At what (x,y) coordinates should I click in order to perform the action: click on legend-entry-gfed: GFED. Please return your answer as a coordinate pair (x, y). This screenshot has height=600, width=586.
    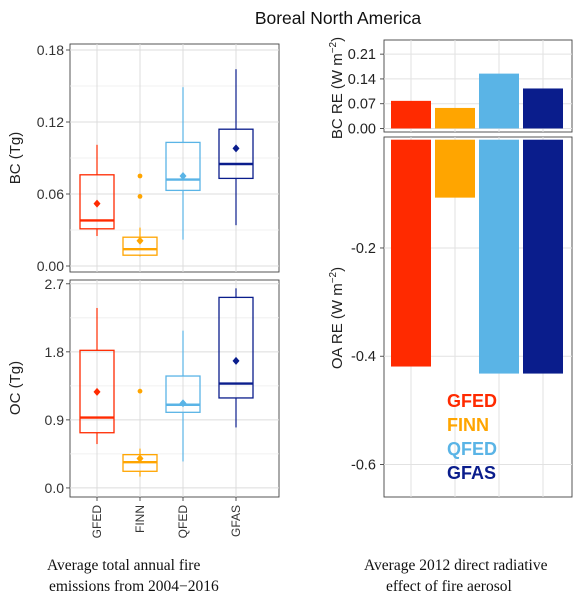
    Looking at the image, I should click on (472, 401).